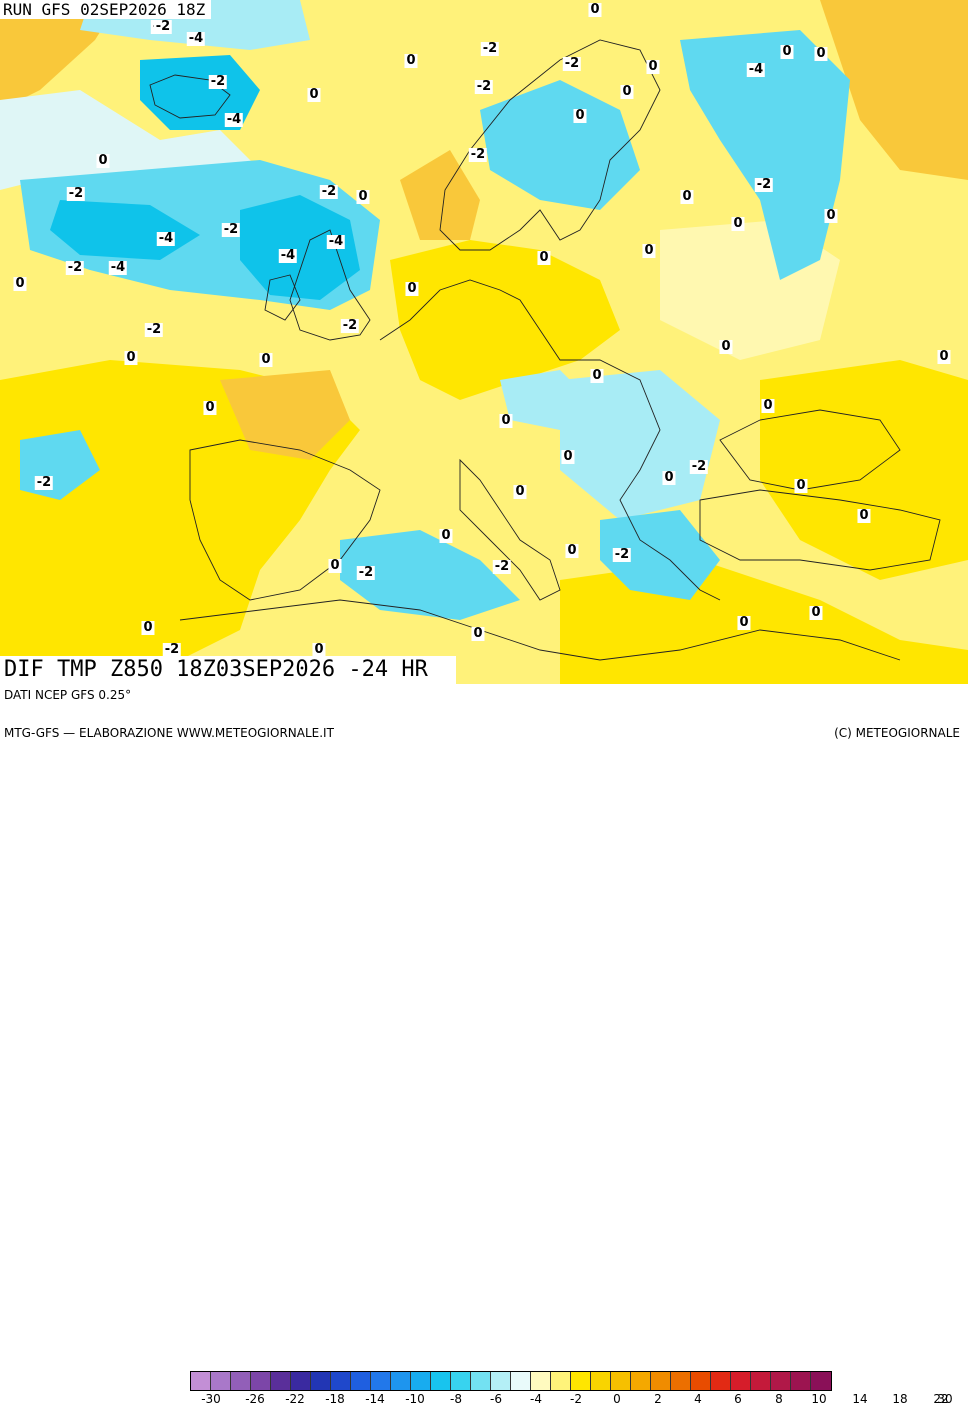  I want to click on colorbar-tick-label: -4, so click(536, 1399).